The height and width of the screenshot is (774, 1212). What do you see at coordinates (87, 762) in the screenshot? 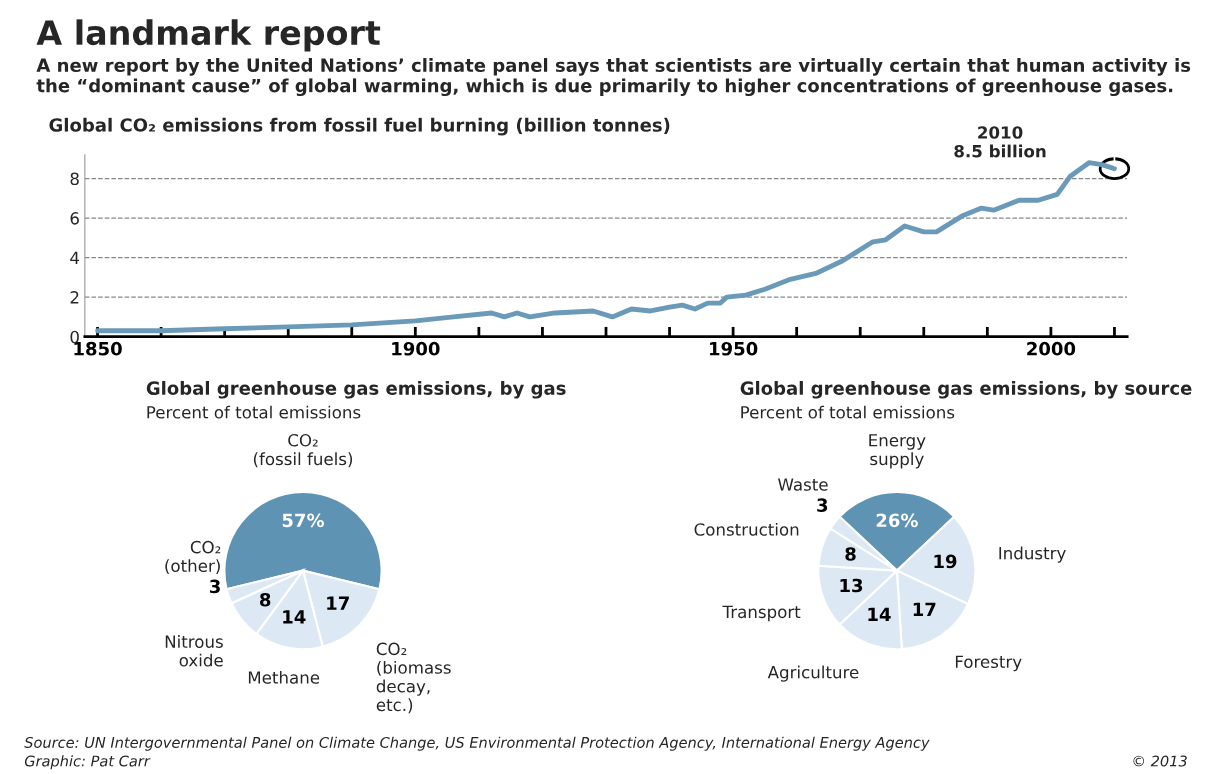
I see `text: Graphic: Pat Carr` at bounding box center [87, 762].